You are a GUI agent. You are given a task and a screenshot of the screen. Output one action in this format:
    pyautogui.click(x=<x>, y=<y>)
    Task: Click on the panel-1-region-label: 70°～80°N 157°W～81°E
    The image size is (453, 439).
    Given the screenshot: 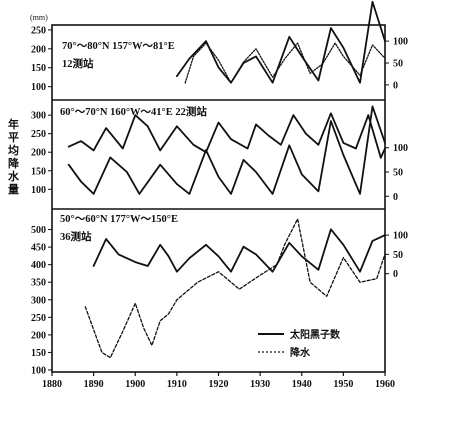 What is the action you would take?
    pyautogui.click(x=118, y=46)
    